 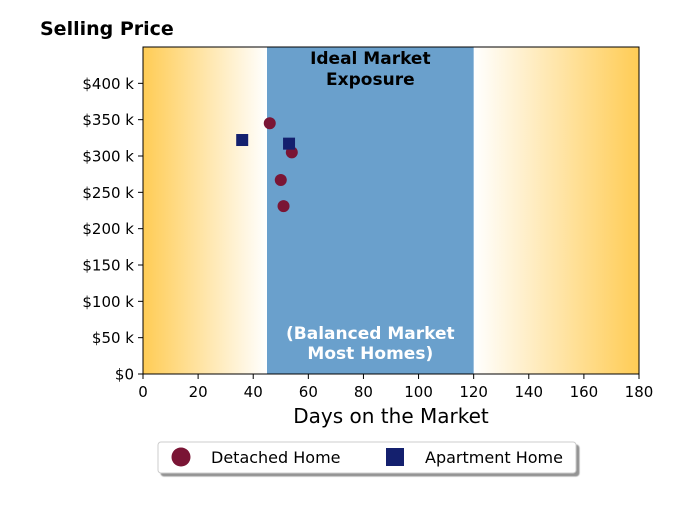 I want to click on y-tick-label: $200 k, so click(x=108, y=229).